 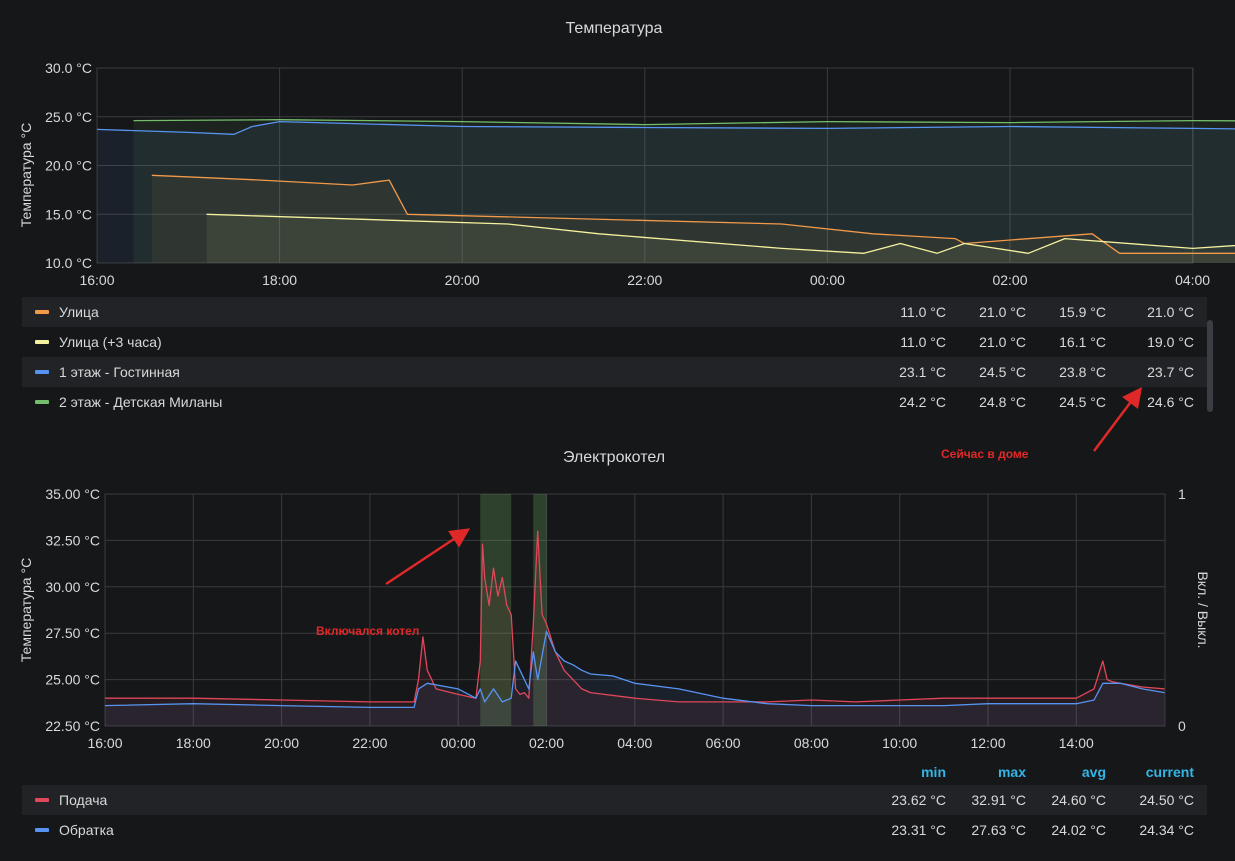 What do you see at coordinates (1169, 772) in the screenshot?
I see `legend-header-current: current` at bounding box center [1169, 772].